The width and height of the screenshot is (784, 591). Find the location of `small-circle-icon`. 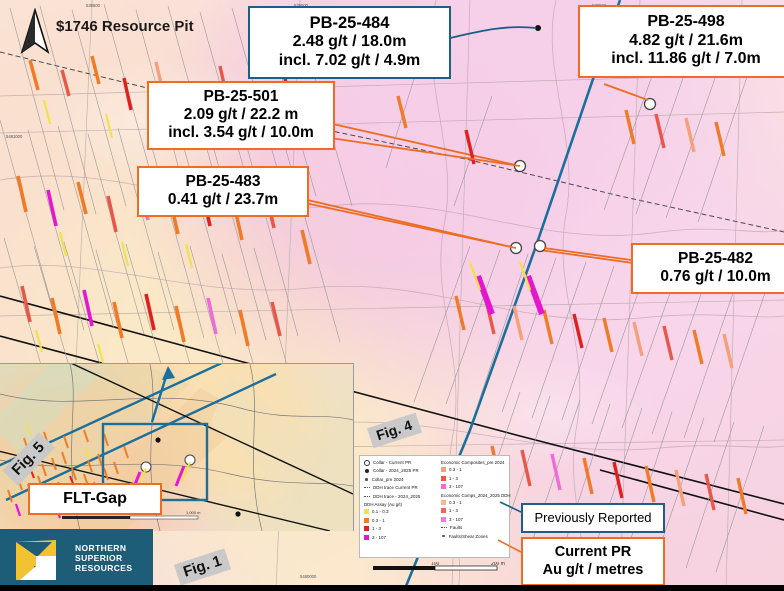

small-circle-icon is located at coordinates (366, 479).